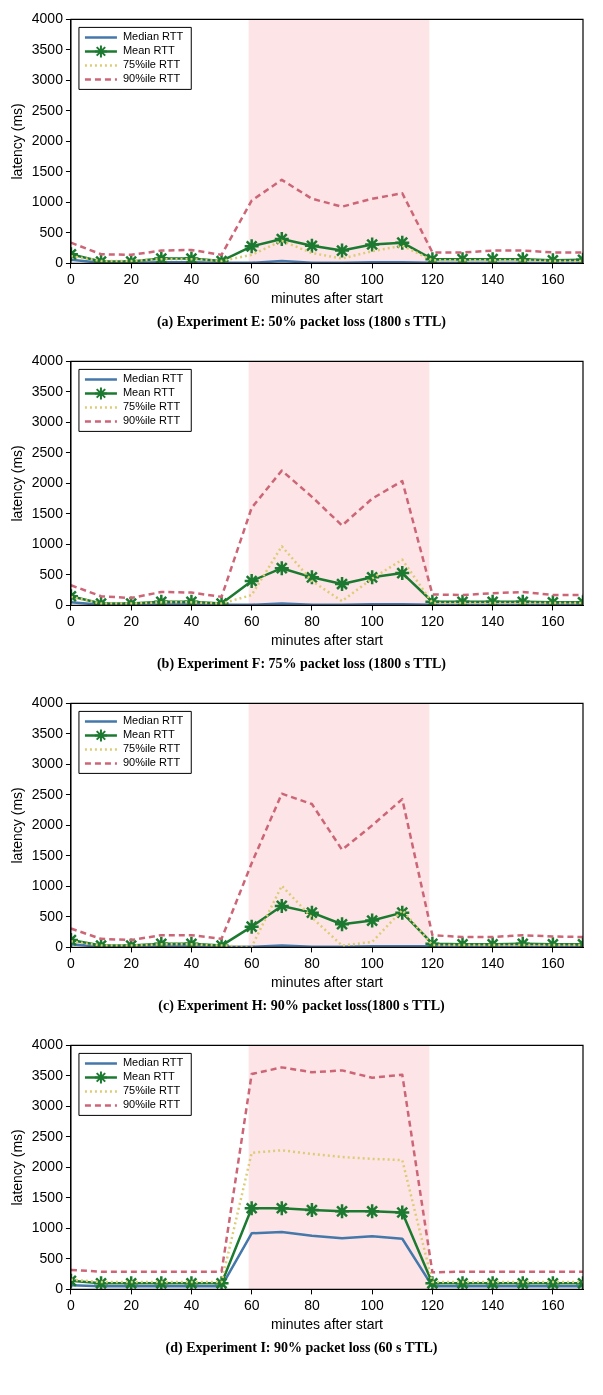  Describe the element at coordinates (301, 664) in the screenshot. I see `text: (b) Experiment F: 75% packet loss (1800 s TTL)` at that location.